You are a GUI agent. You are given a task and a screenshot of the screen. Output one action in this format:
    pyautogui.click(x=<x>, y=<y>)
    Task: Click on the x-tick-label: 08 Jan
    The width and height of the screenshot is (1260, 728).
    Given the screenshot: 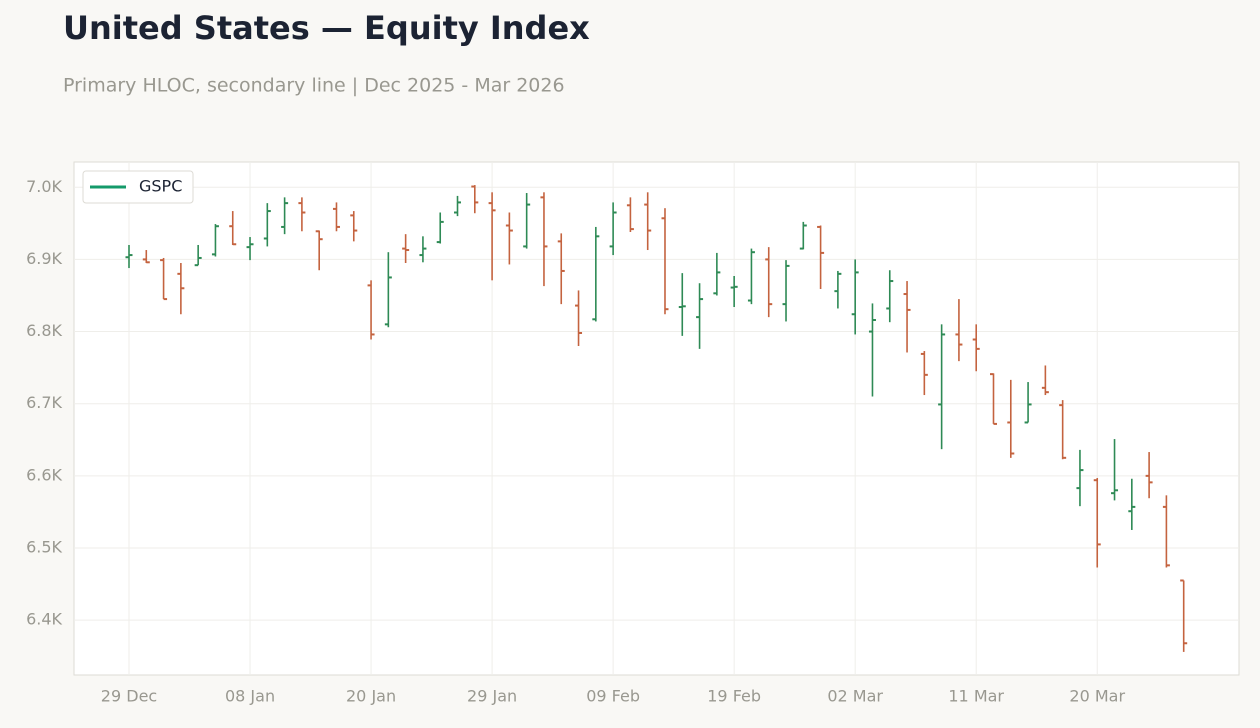 What is the action you would take?
    pyautogui.click(x=250, y=696)
    